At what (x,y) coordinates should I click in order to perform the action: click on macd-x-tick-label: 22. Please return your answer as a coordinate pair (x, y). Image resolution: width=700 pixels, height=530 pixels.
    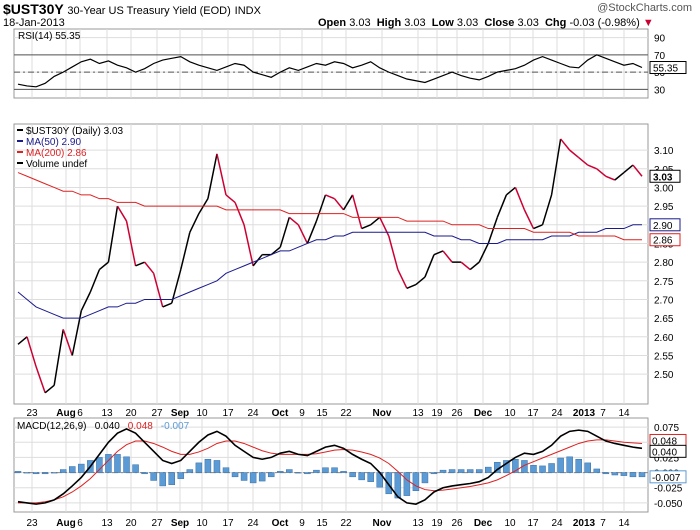
    Looking at the image, I should click on (346, 523).